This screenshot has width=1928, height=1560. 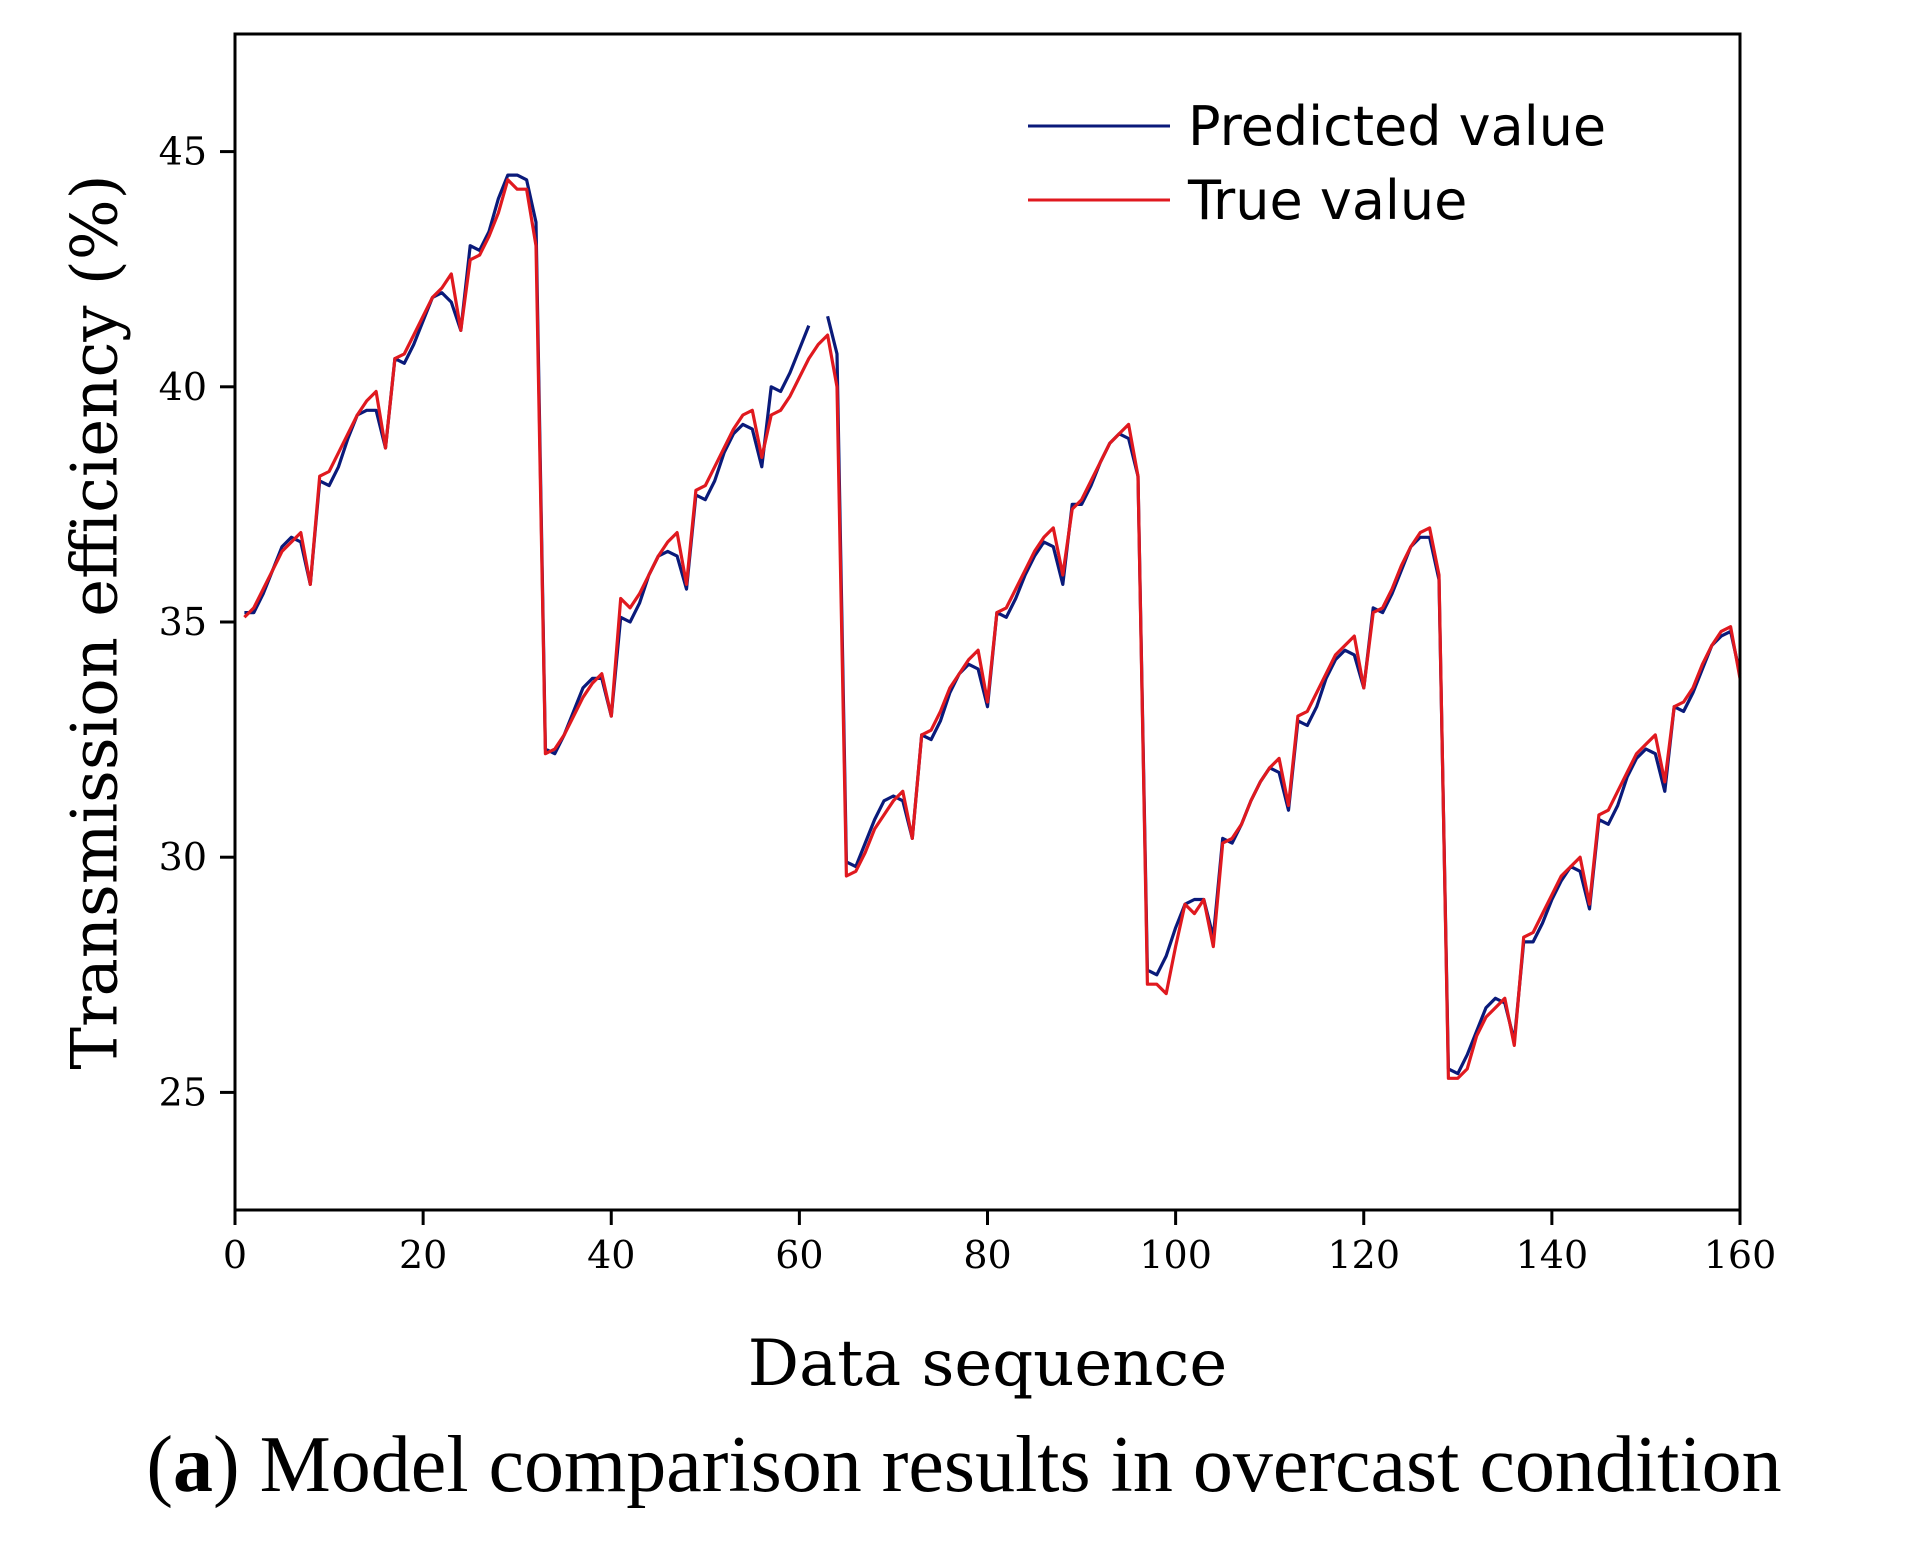 What do you see at coordinates (1317, 163) in the screenshot?
I see `legend: Predicted value True value` at bounding box center [1317, 163].